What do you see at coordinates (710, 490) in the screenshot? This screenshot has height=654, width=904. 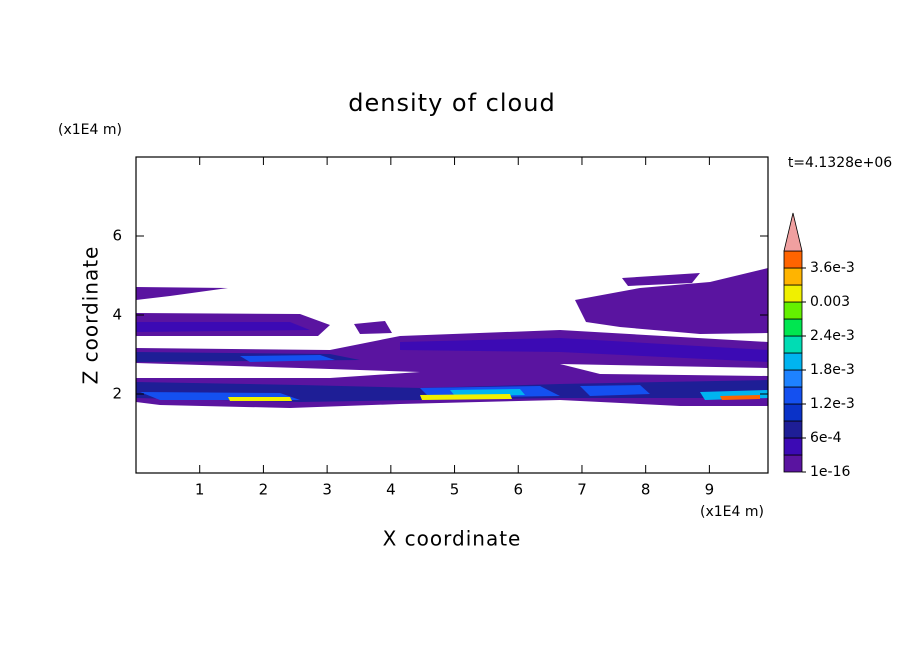 I see `x-tick-label: 9` at bounding box center [710, 490].